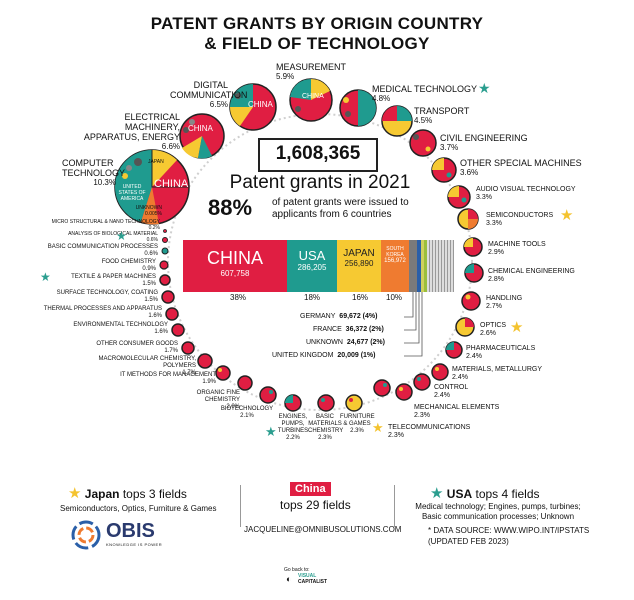 Image resolution: width=634 pixels, height=600 pixels. Describe the element at coordinates (326, 403) in the screenshot. I see `basic-materials-bubble` at that location.